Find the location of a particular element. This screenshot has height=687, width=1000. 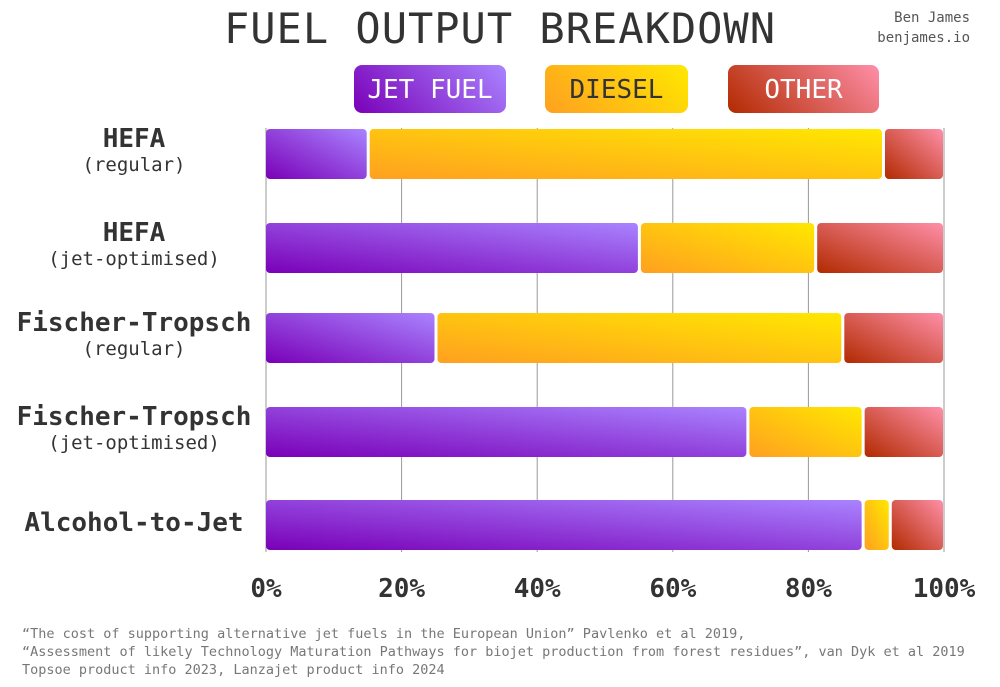

x-tick-label: 100% is located at coordinates (944, 589).